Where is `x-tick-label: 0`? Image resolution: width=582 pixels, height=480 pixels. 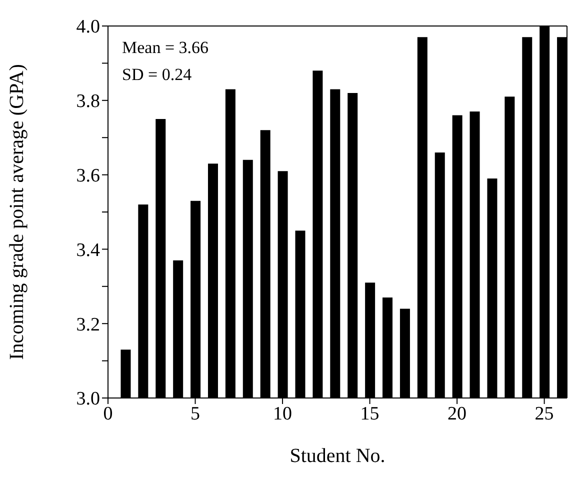 x-tick-label: 0 is located at coordinates (108, 413).